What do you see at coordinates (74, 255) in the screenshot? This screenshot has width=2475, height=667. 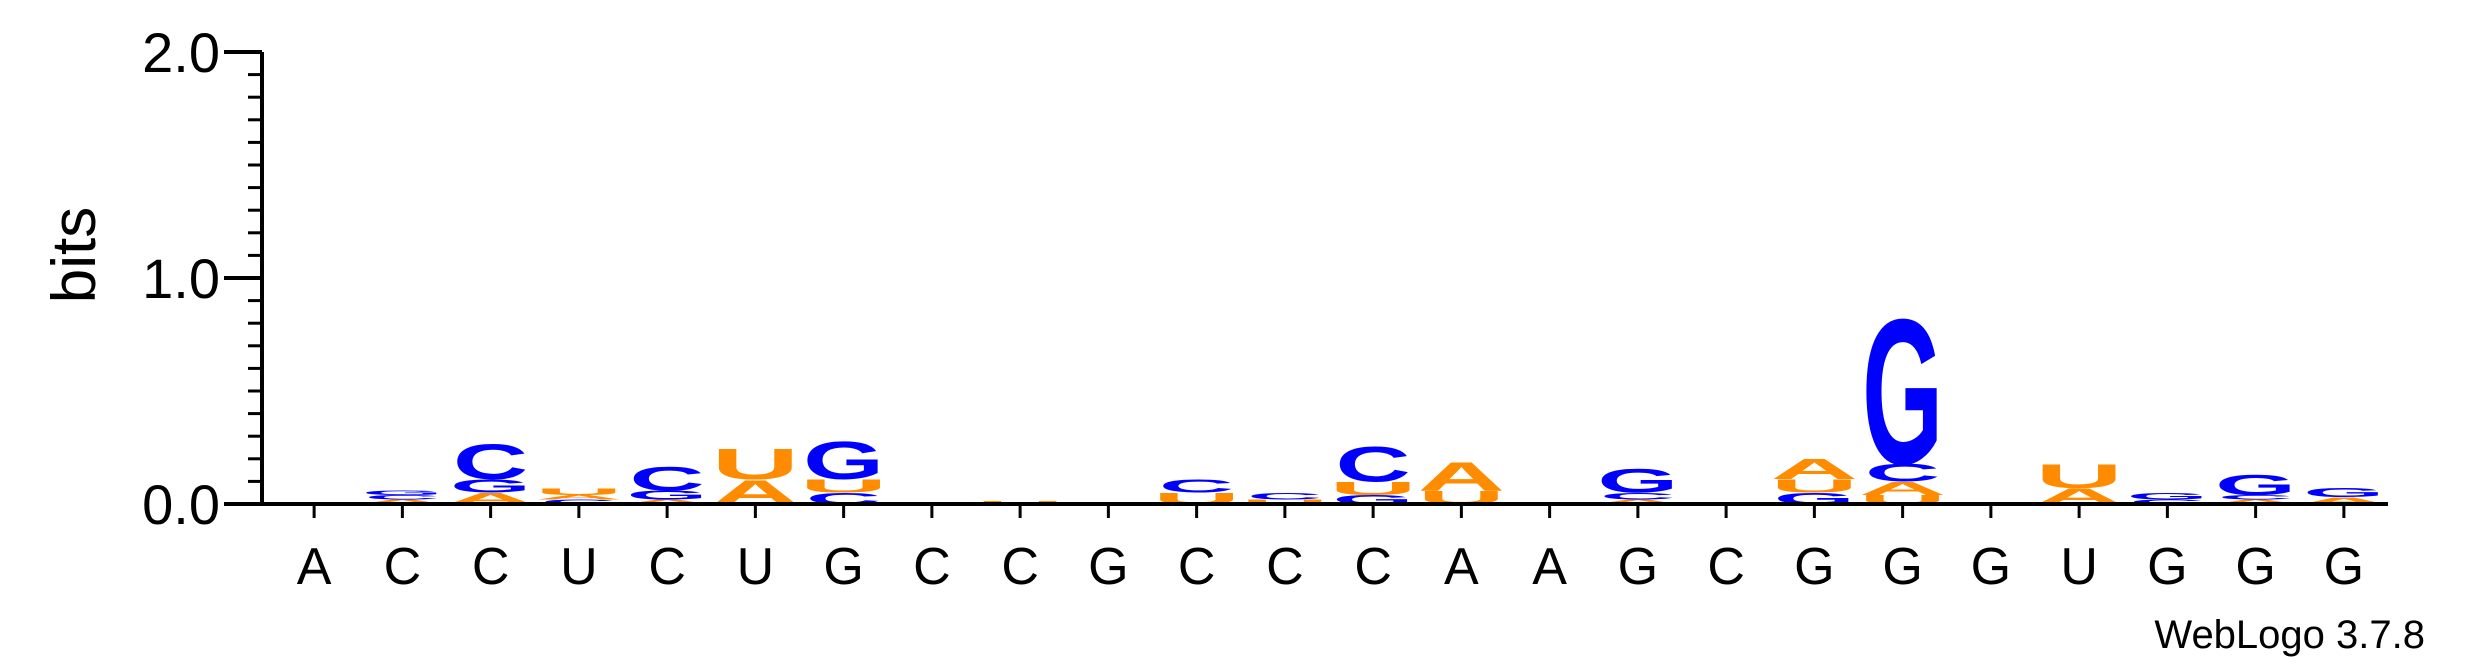 I see `y-axis-label: bits` at bounding box center [74, 255].